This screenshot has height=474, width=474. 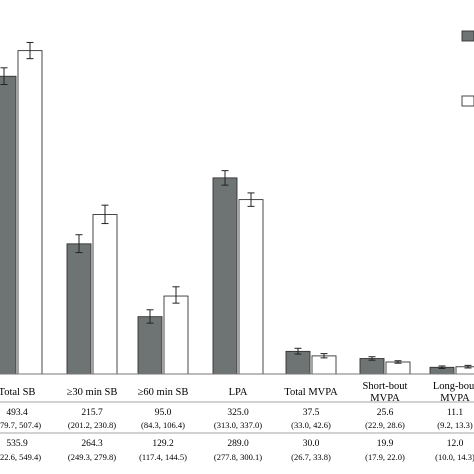 What do you see at coordinates (92, 413) in the screenshot?
I see `table-value: 215.7` at bounding box center [92, 413].